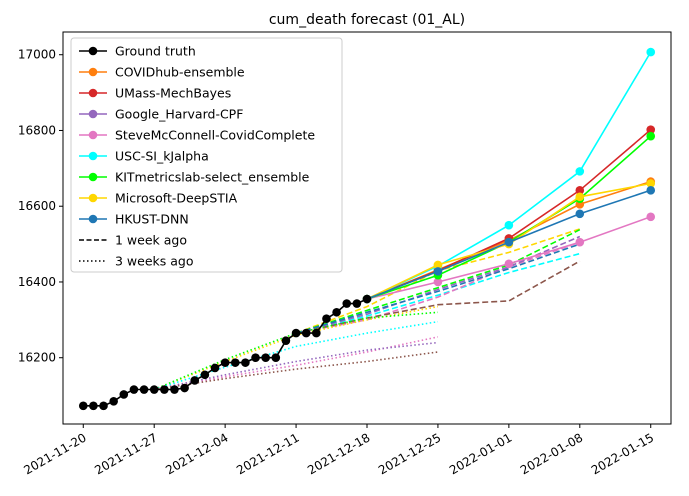 The height and width of the screenshot is (496, 689). I want to click on y-tick-label: 16400, so click(37, 282).